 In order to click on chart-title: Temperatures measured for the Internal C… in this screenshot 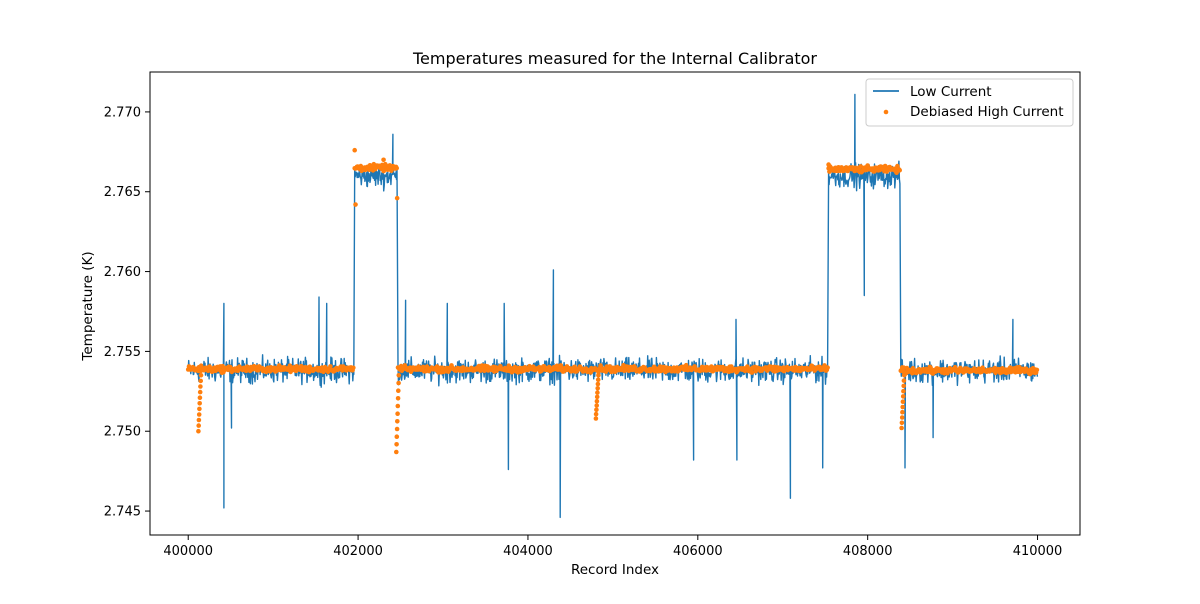, I will do `click(614, 58)`.